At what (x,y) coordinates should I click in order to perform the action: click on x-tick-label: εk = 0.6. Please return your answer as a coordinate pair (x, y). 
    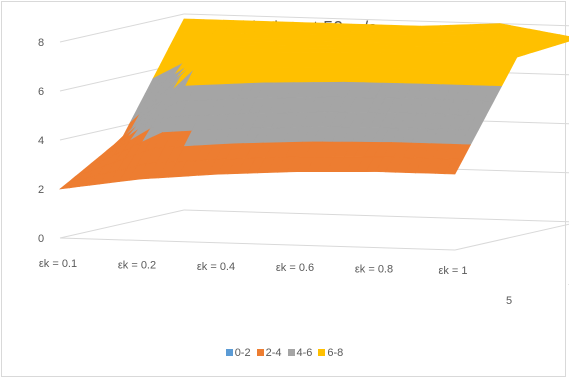
    Looking at the image, I should click on (295, 268).